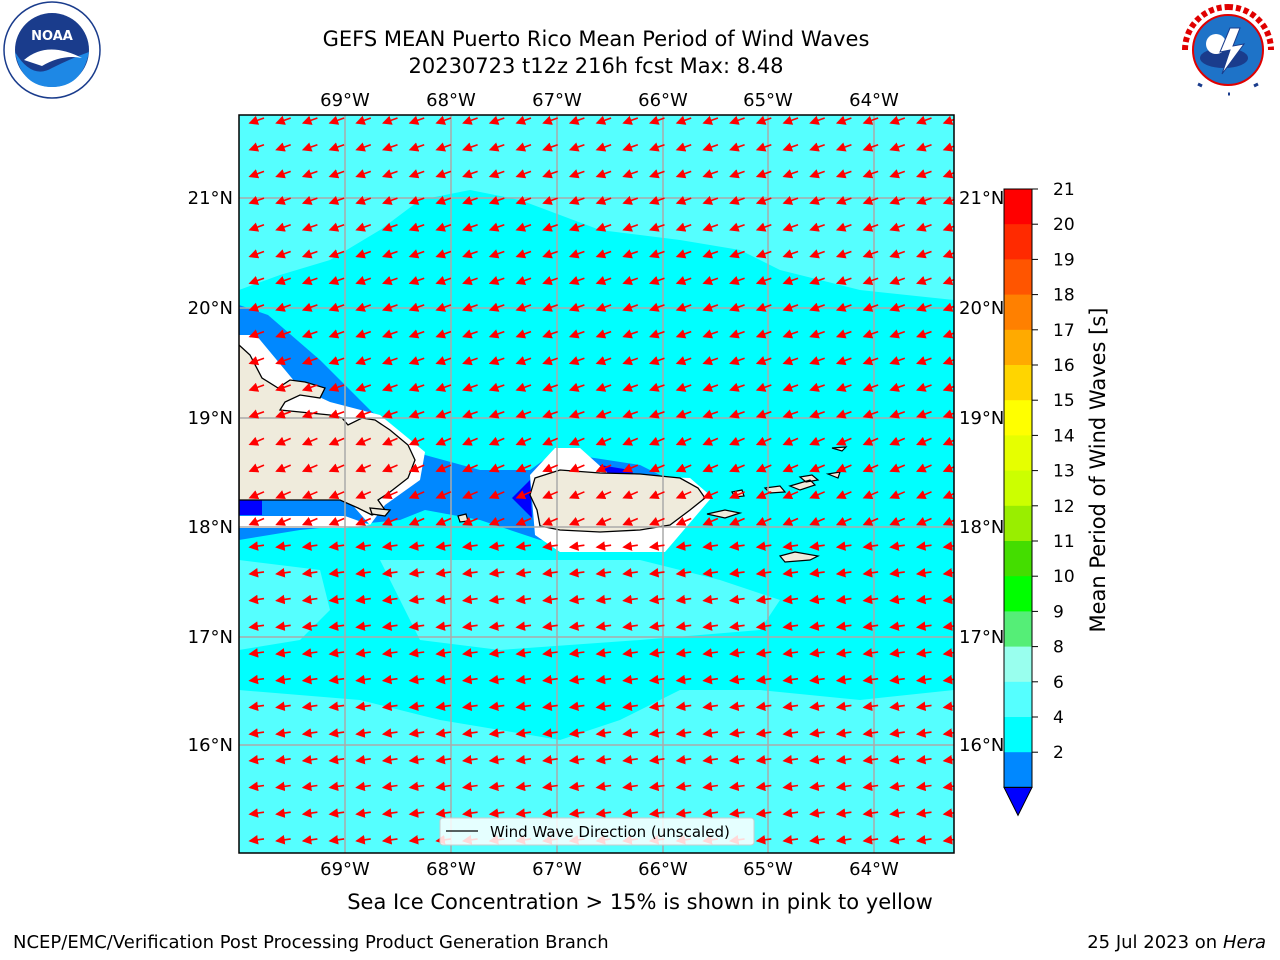  I want to click on lon-labels-top: 69°W 68°W 67°W 66°W 65°W 64°W, so click(609, 100).